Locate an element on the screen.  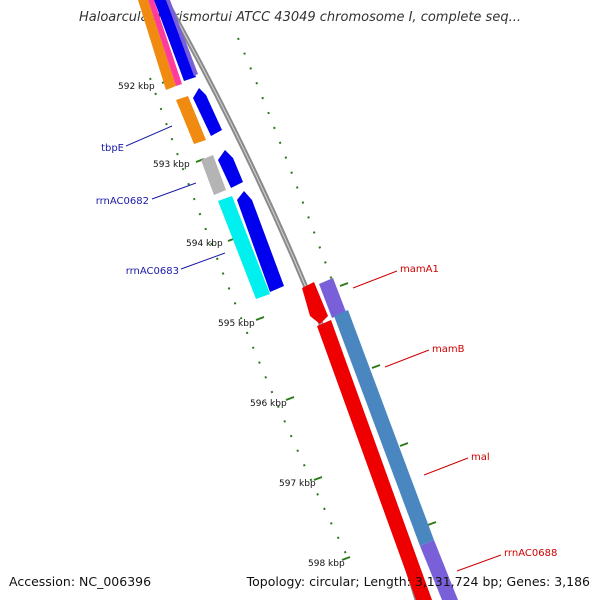
accession-text: Accession: NC_006396 is located at coordinates (80, 581).